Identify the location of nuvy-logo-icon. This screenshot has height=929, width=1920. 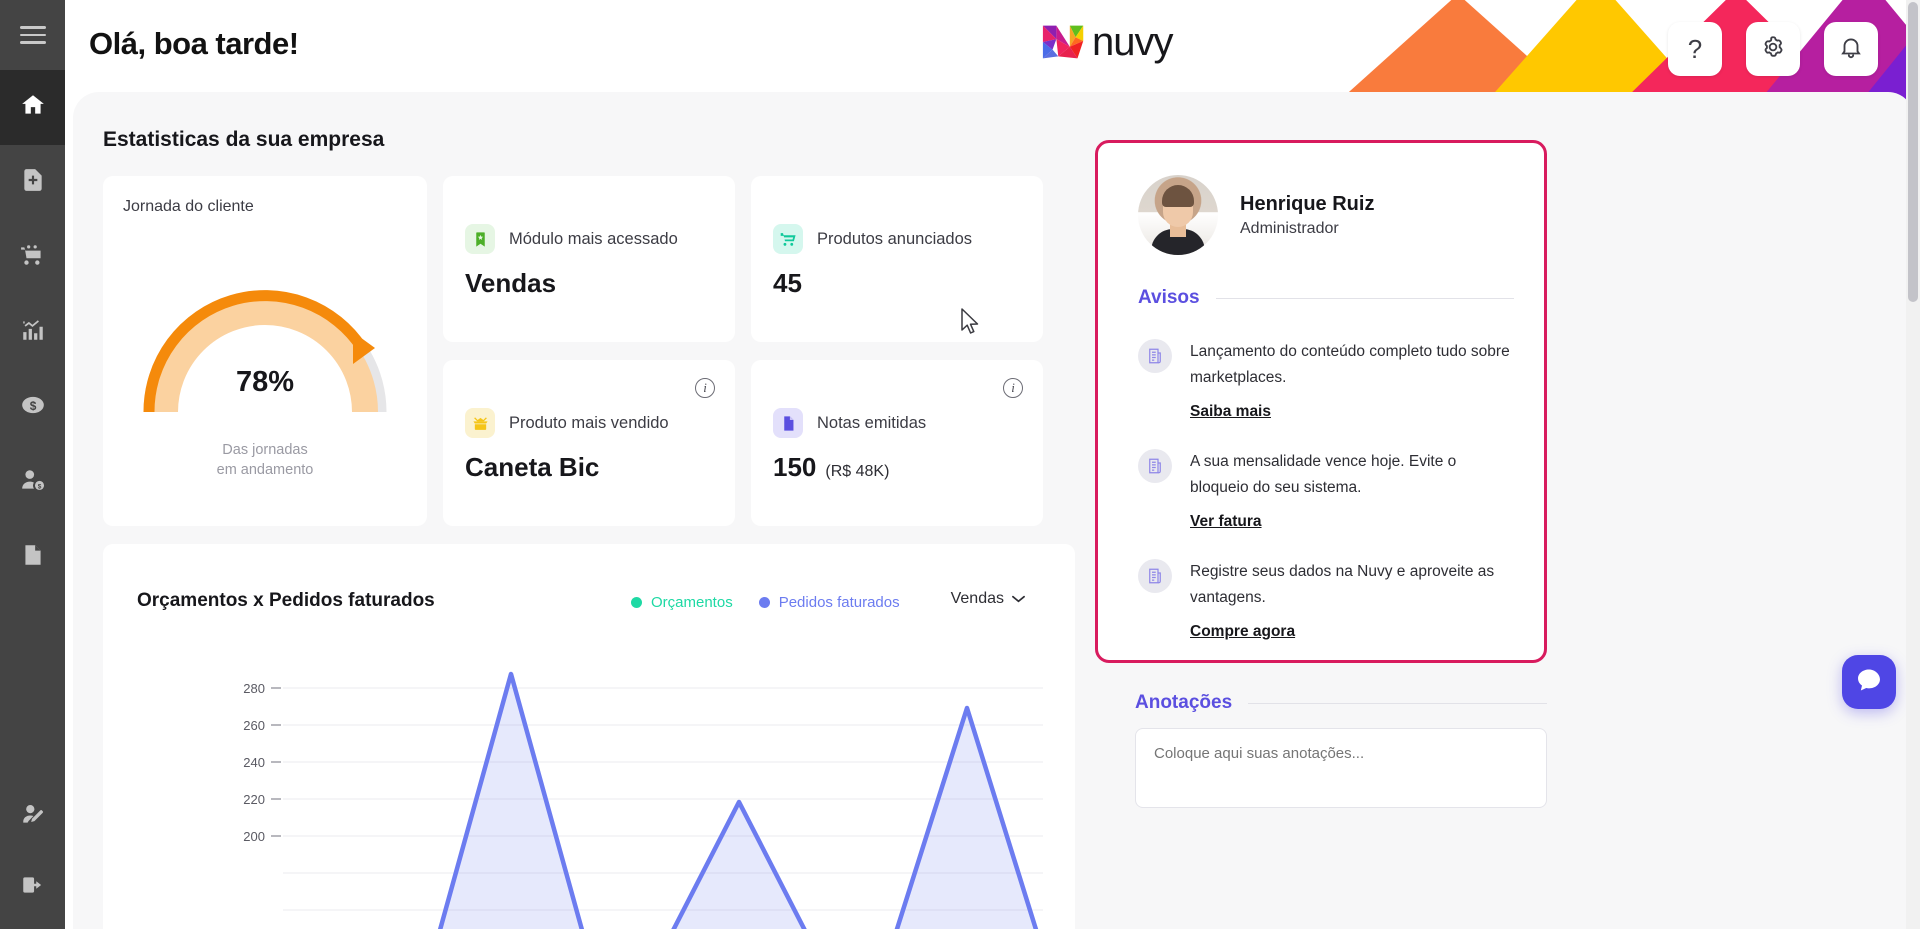
(1063, 42).